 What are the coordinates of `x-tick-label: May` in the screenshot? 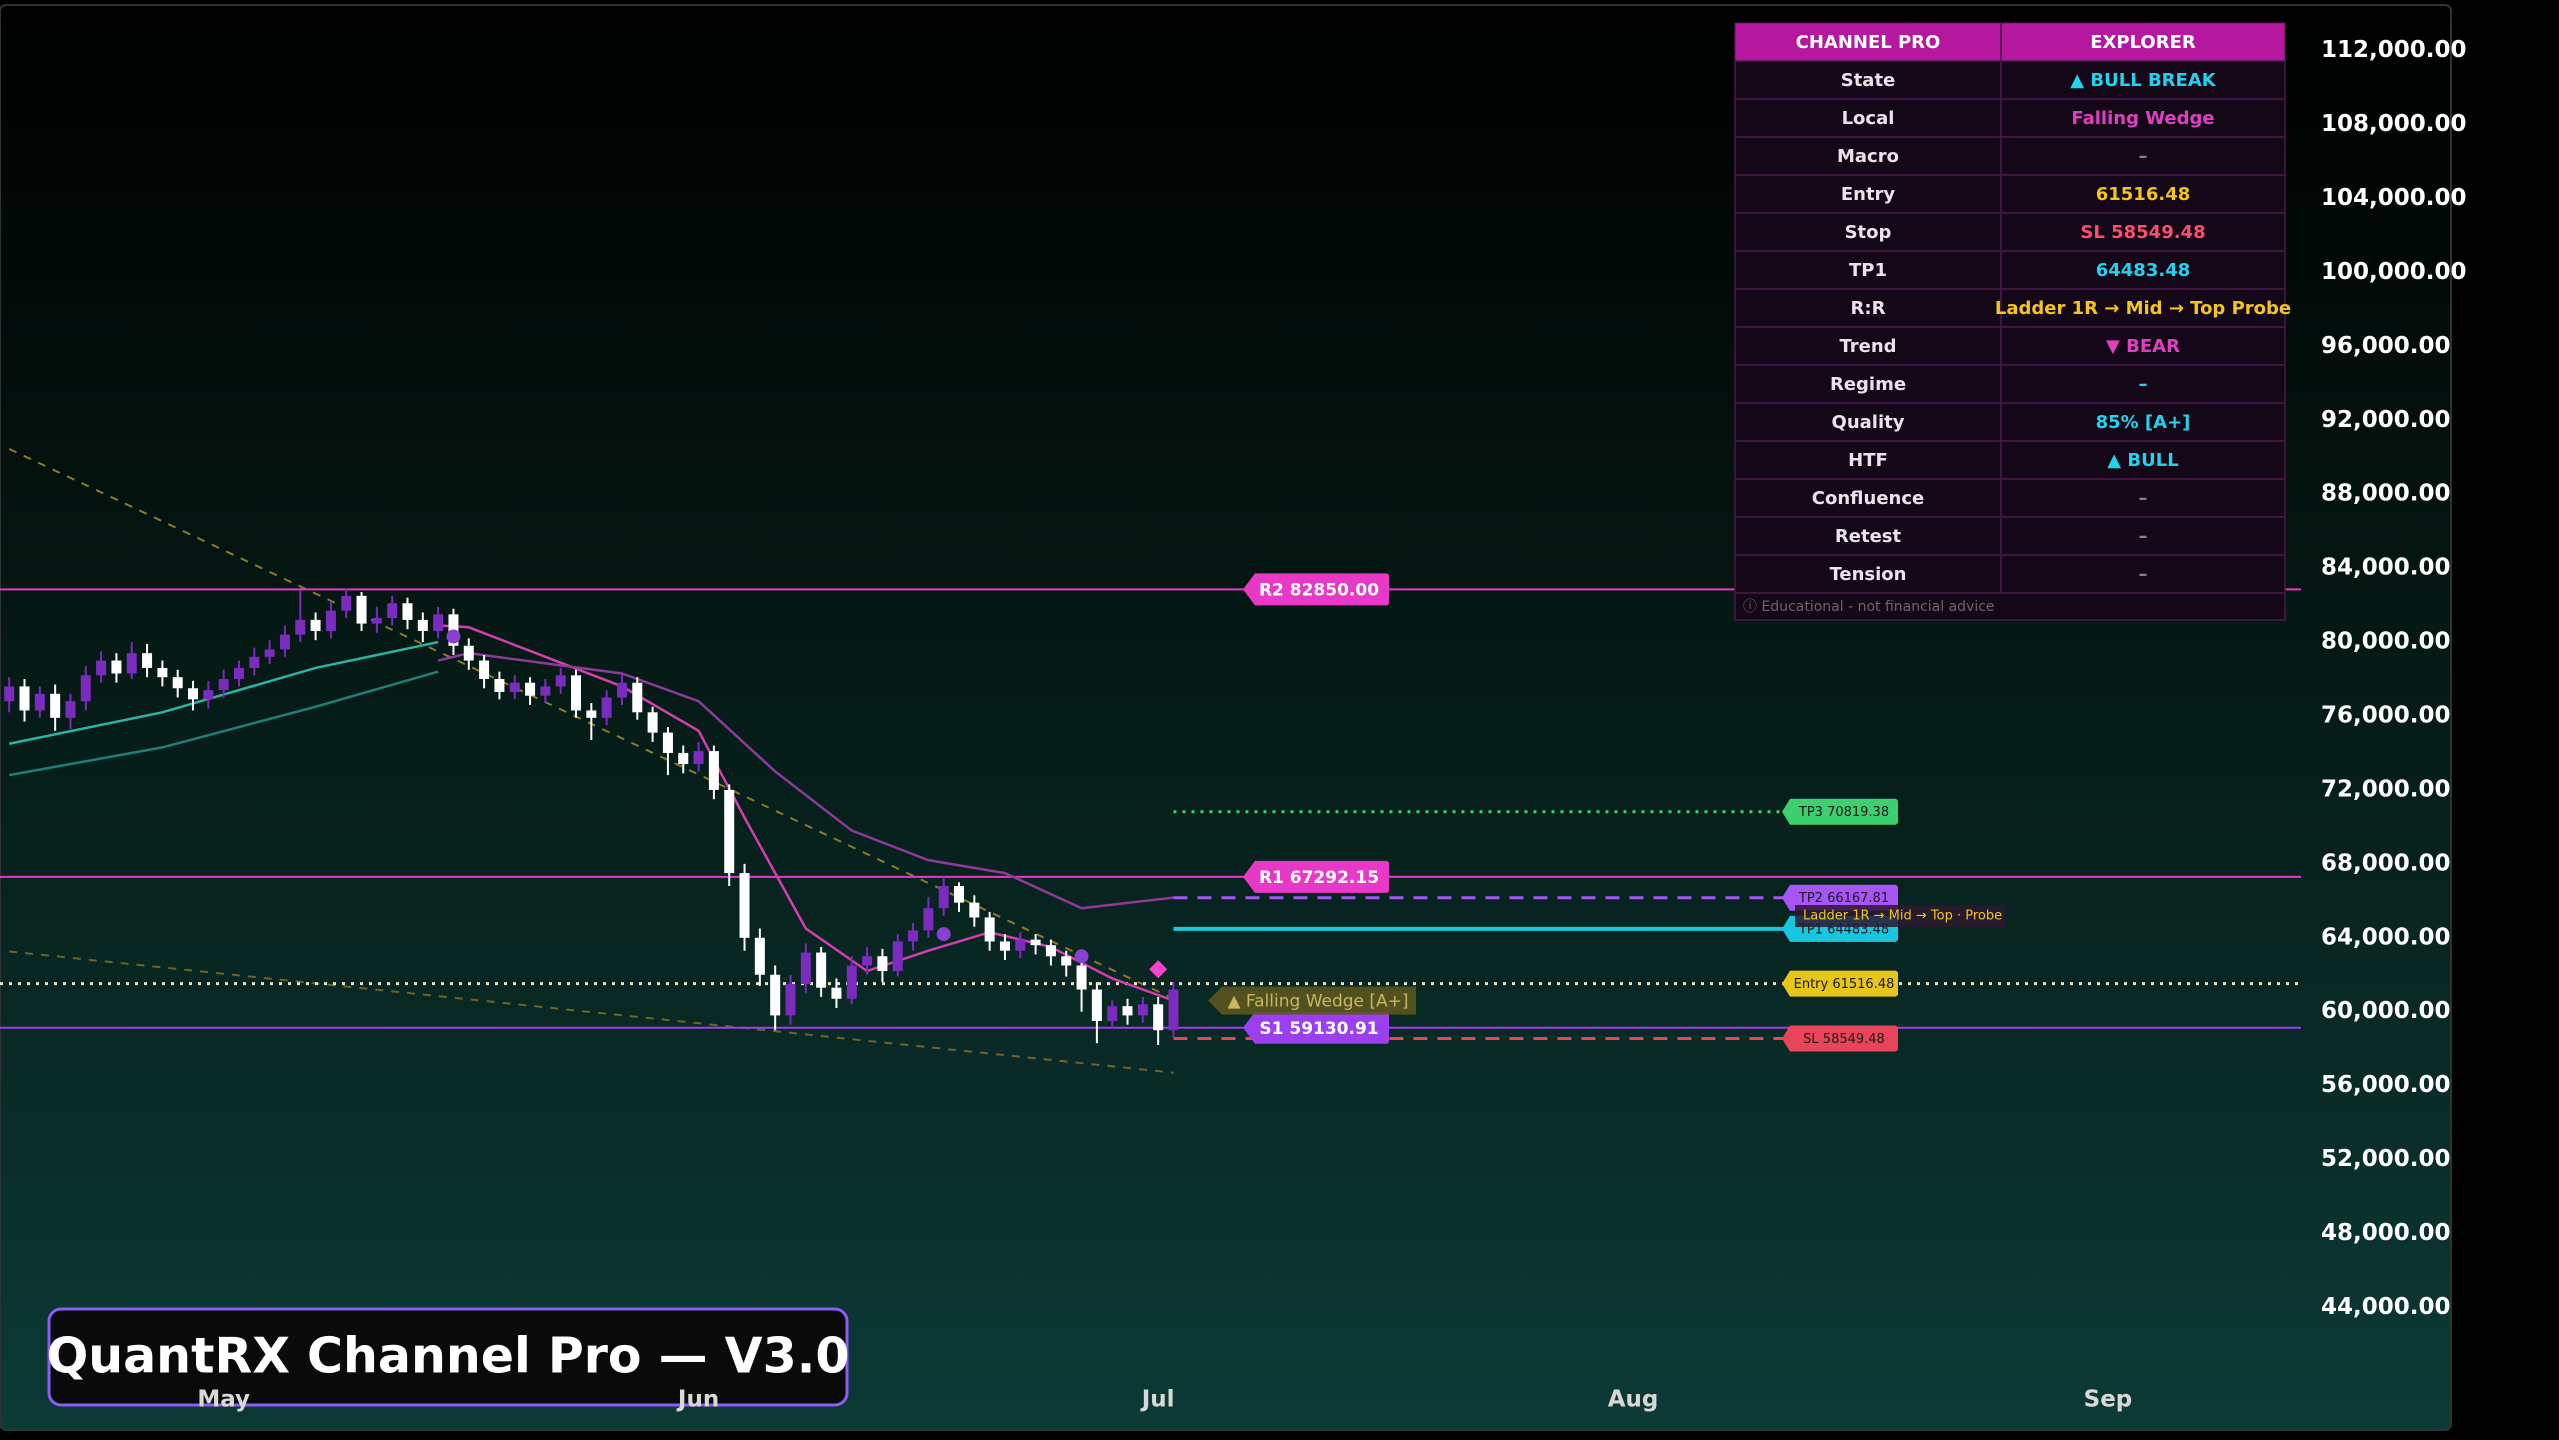 It's located at (223, 1400).